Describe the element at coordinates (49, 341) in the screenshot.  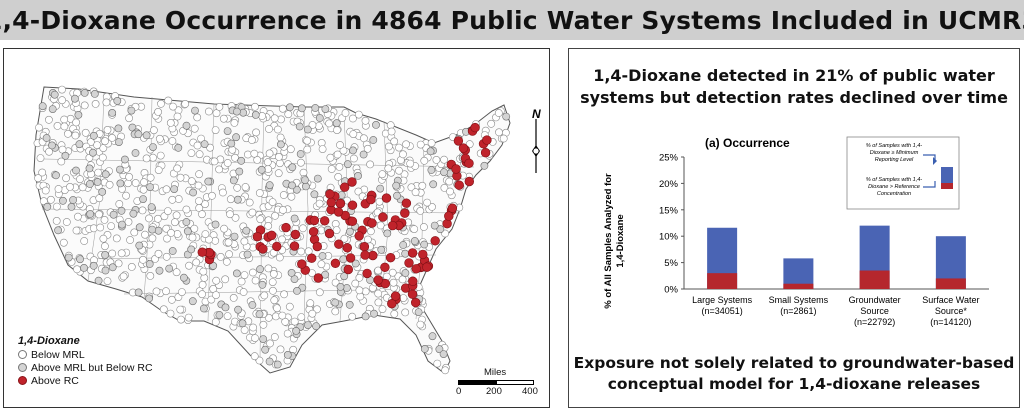
I see `legend-title: 1,4-Dioxane` at that location.